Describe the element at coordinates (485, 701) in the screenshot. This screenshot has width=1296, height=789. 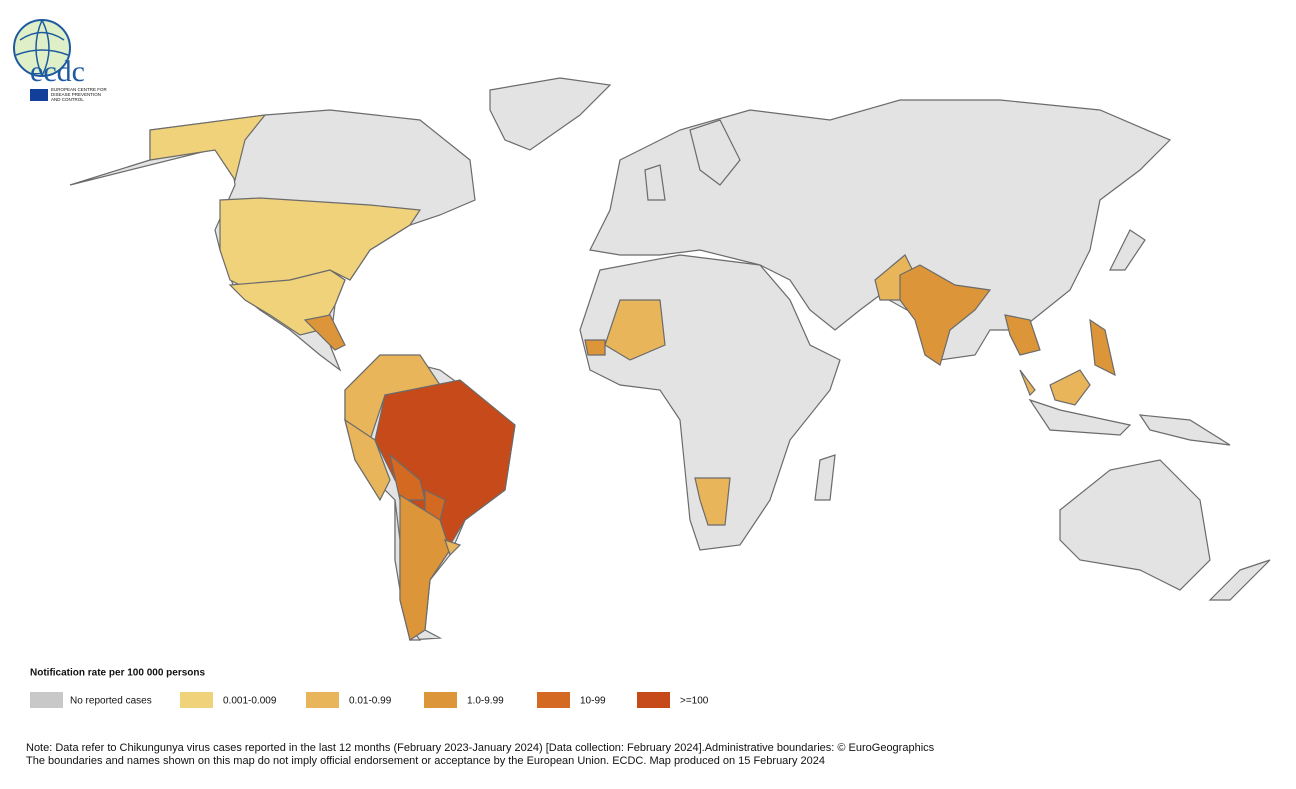
I see `legend-label: 1.0-9.99` at that location.